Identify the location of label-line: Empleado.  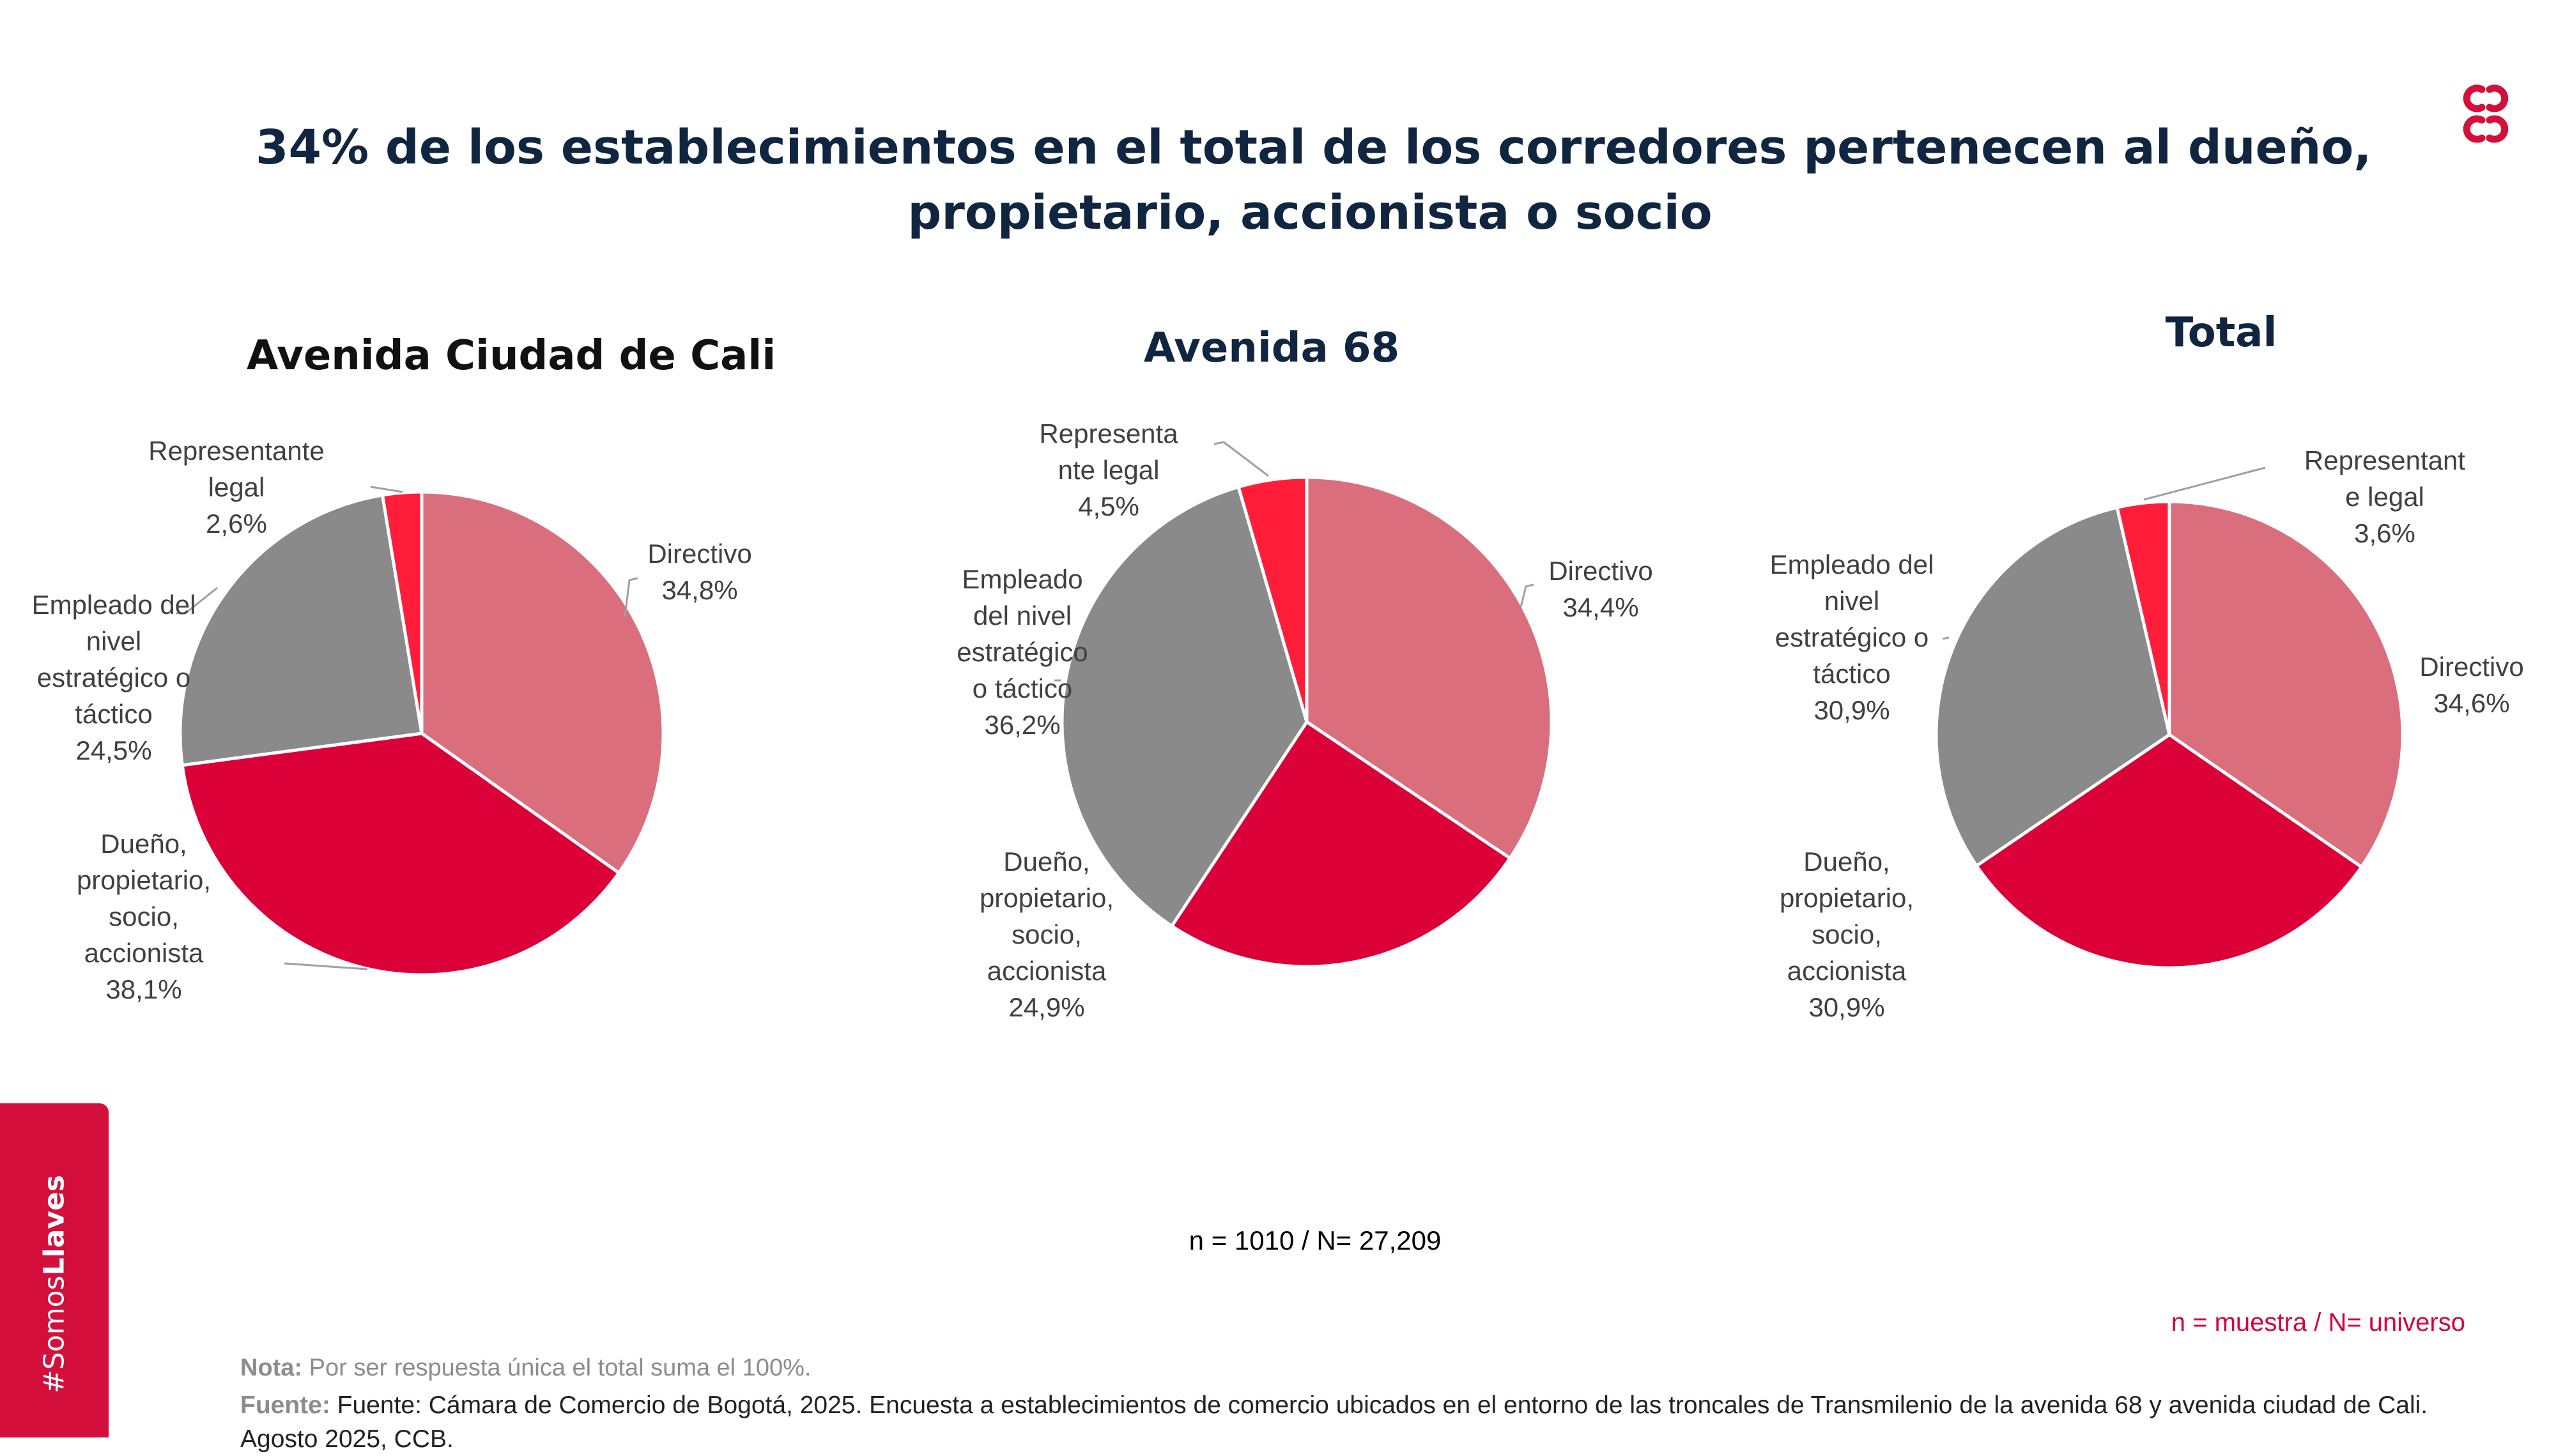
(1022, 579).